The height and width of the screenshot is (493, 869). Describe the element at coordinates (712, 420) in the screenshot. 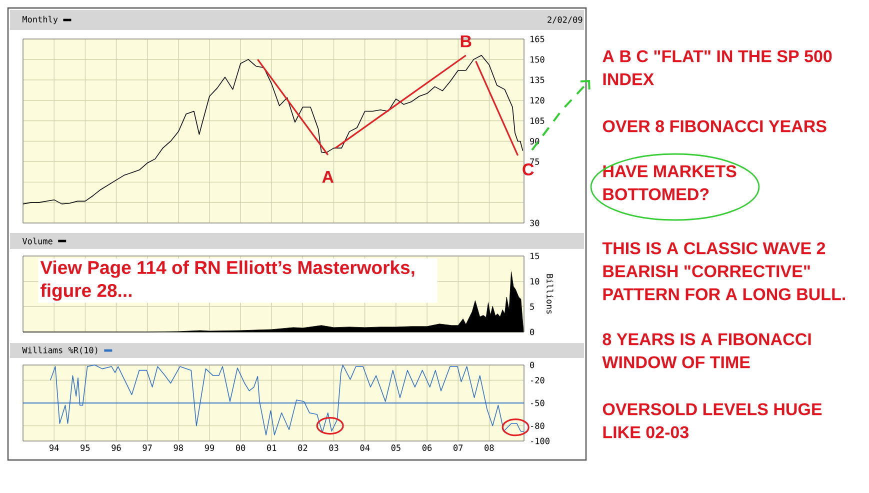

I see `text: OVERSOLD LEVELS HUGE LIKE 02-03` at that location.